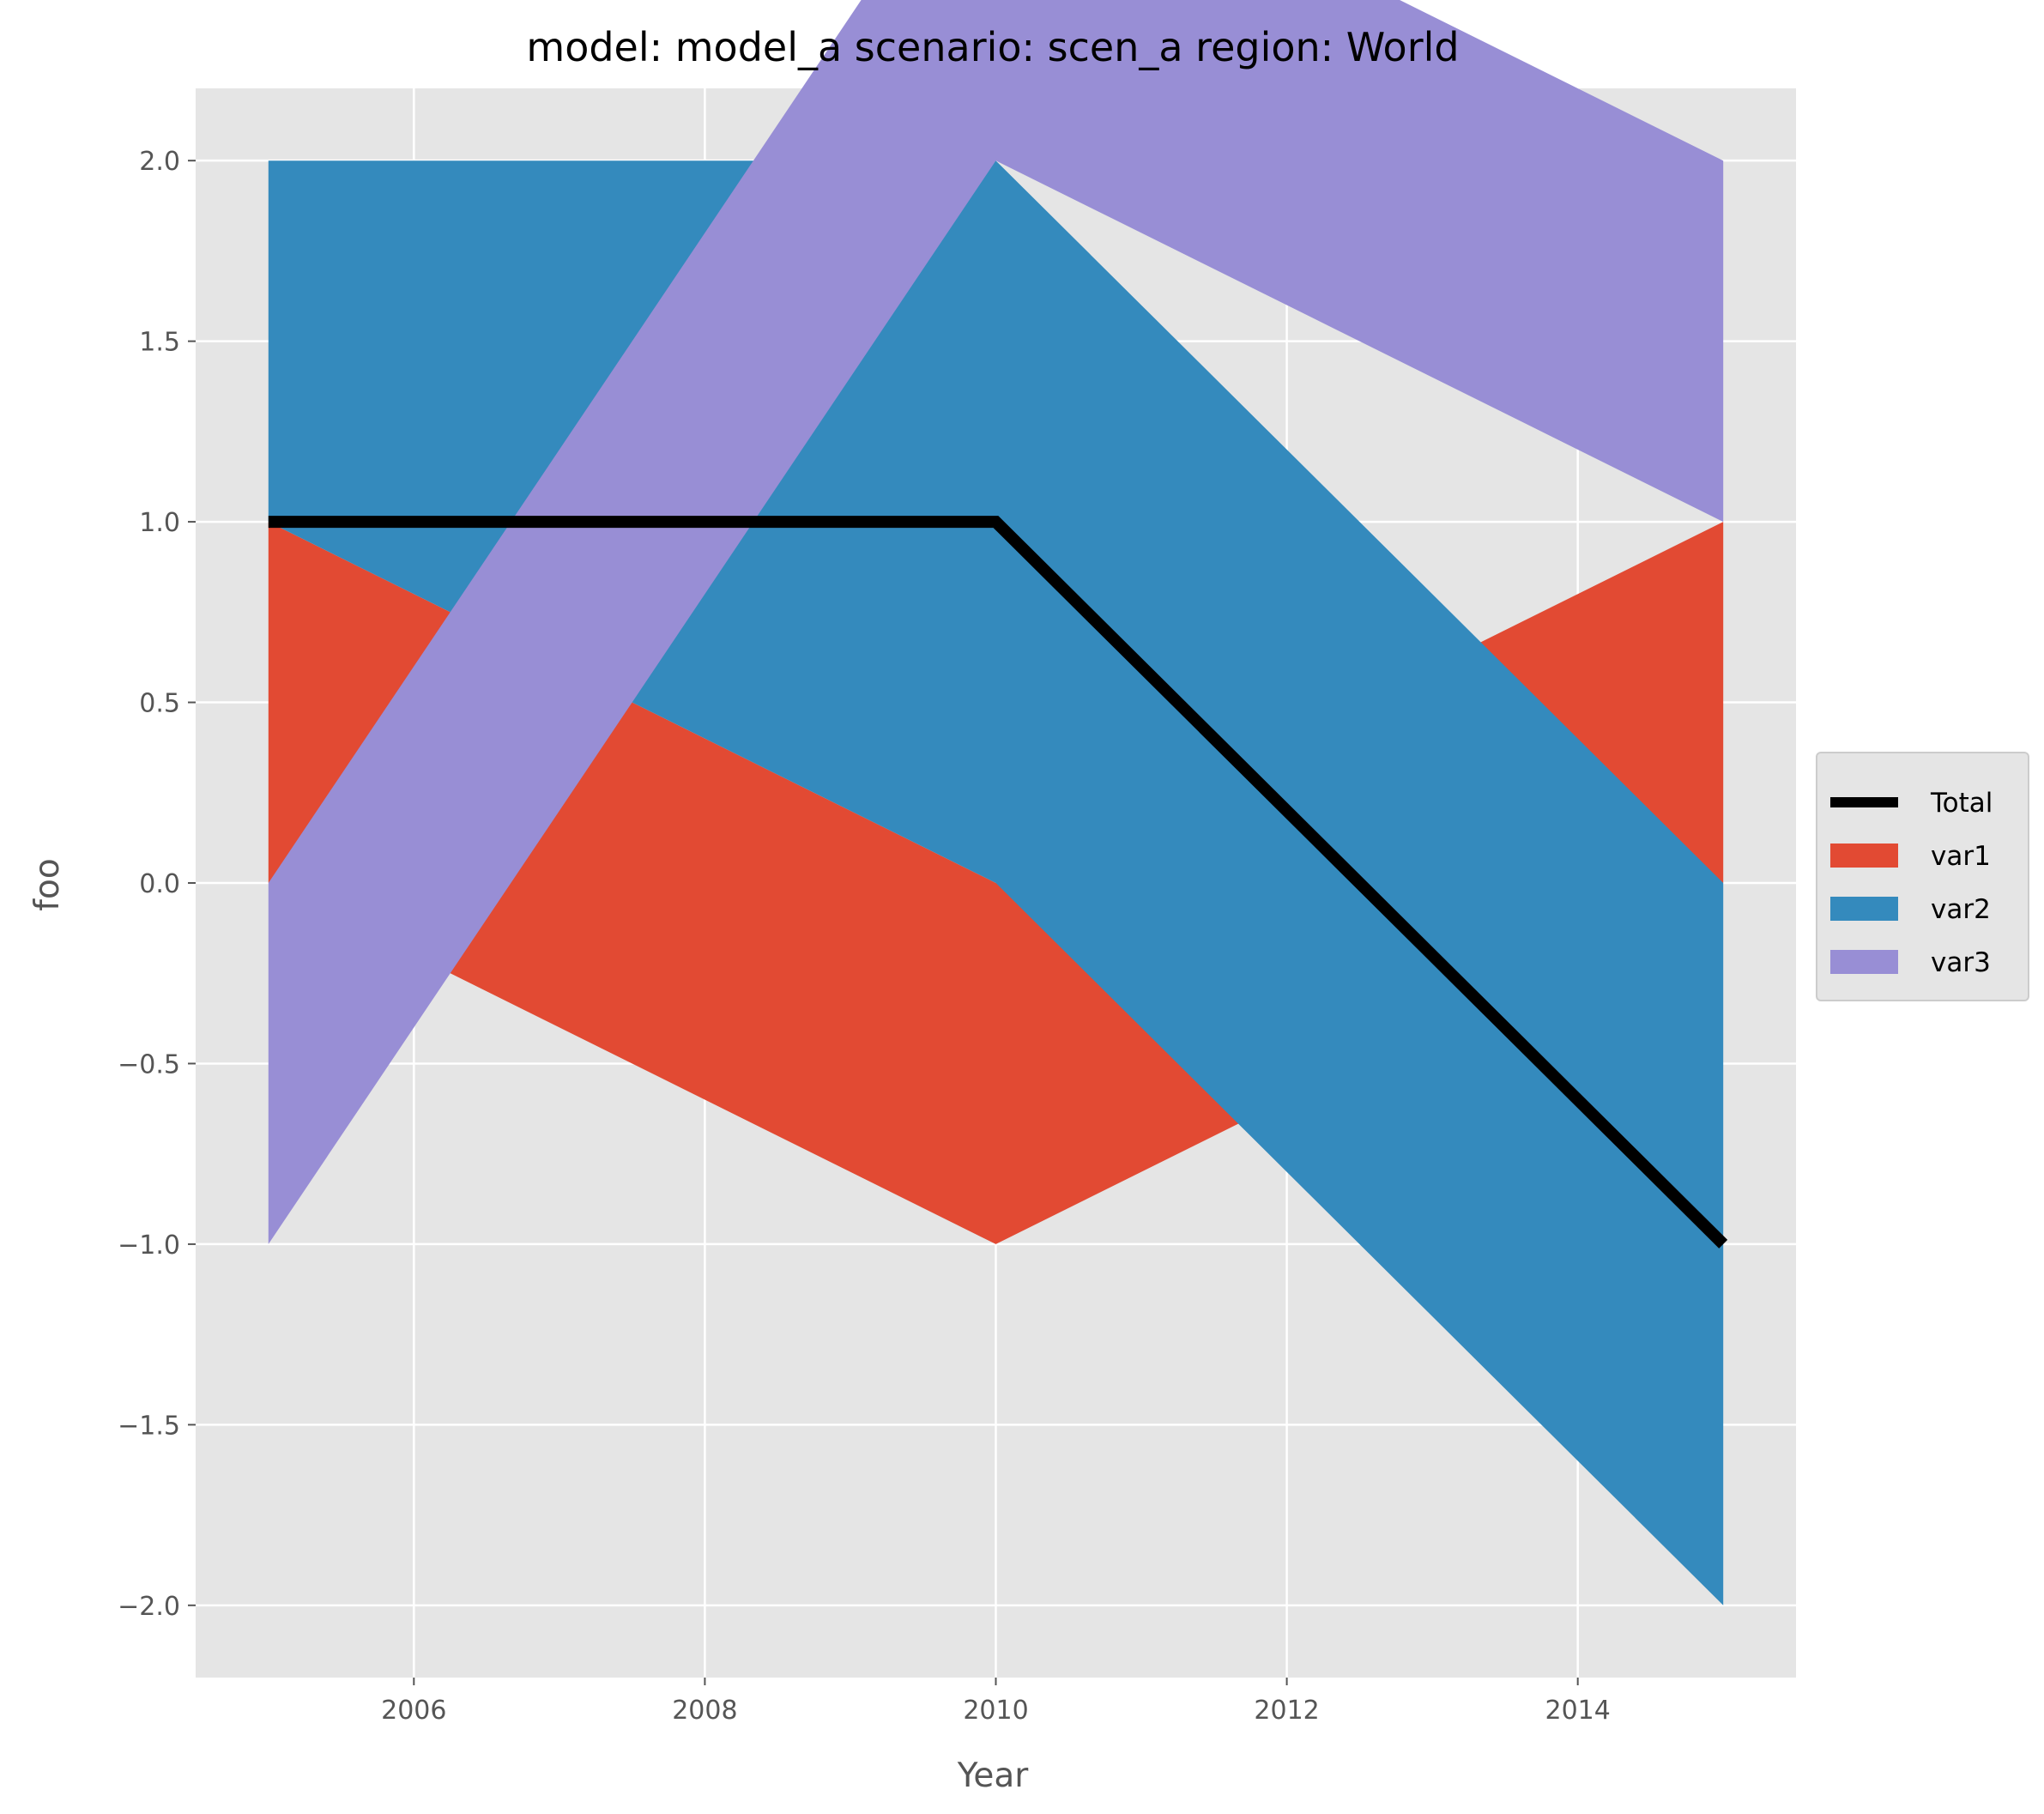 The image size is (2044, 1814). What do you see at coordinates (1961, 909) in the screenshot?
I see `legend-label-var2: var2` at bounding box center [1961, 909].